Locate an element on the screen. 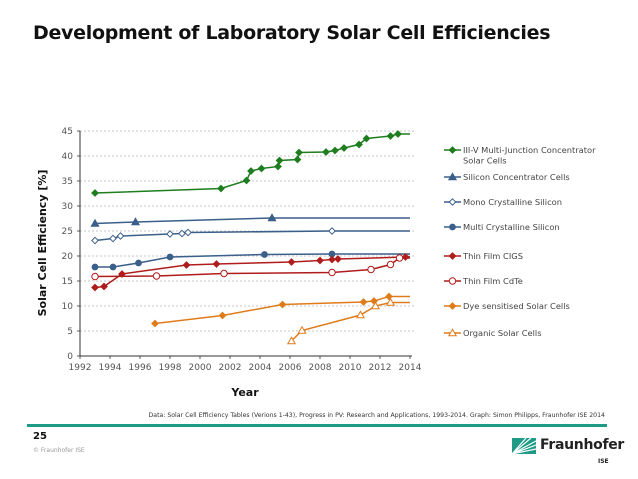 The image size is (638, 479). legend-label: Organic Solar Cells is located at coordinates (502, 333).